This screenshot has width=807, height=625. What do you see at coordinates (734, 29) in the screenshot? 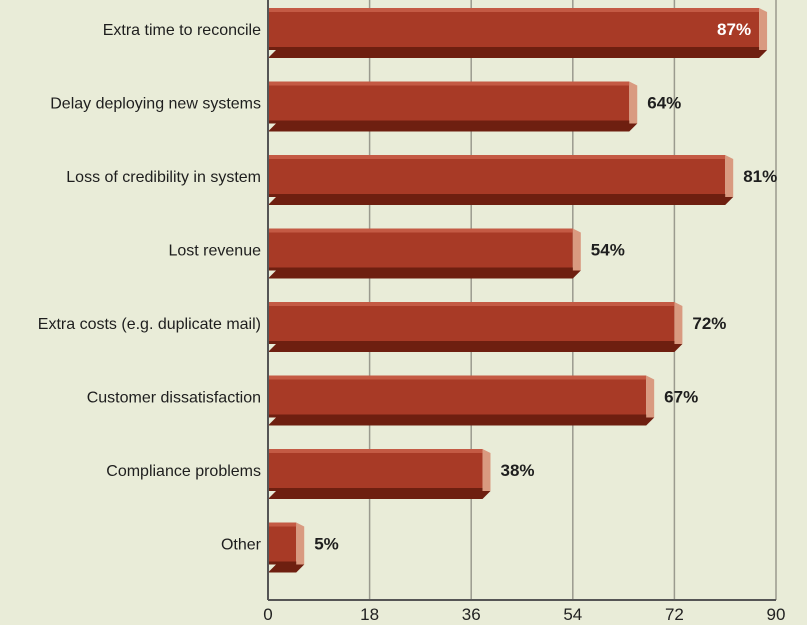
I see `value-label: 87%` at bounding box center [734, 29].